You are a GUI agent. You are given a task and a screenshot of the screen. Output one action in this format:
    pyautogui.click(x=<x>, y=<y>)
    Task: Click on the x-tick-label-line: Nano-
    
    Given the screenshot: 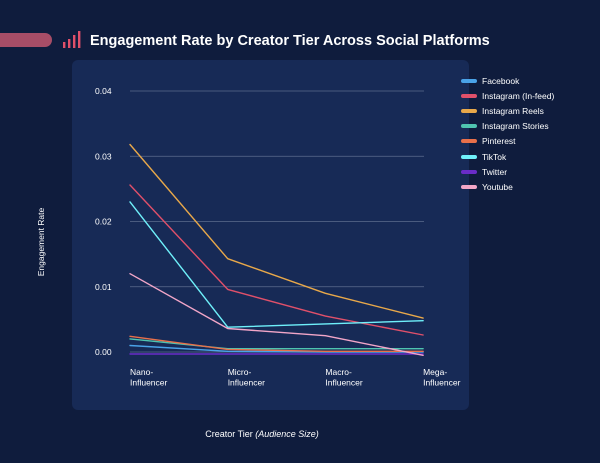 What is the action you would take?
    pyautogui.click(x=141, y=372)
    